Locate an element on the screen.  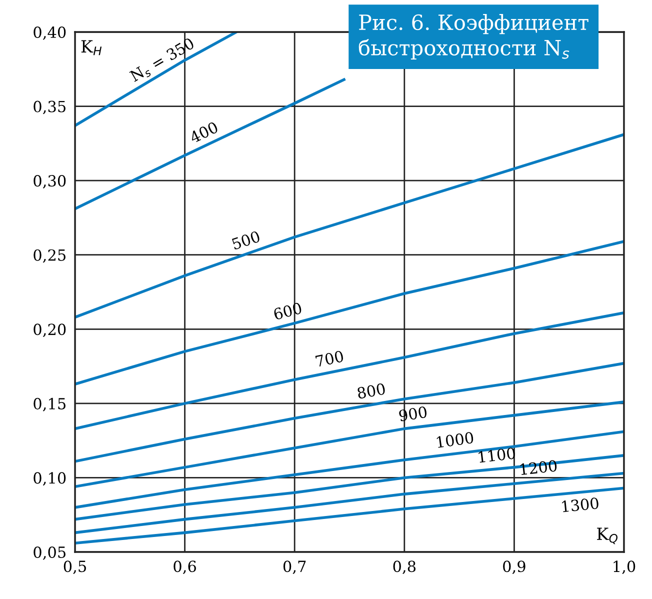
x-tick-label: 0,6 is located at coordinates (185, 567).